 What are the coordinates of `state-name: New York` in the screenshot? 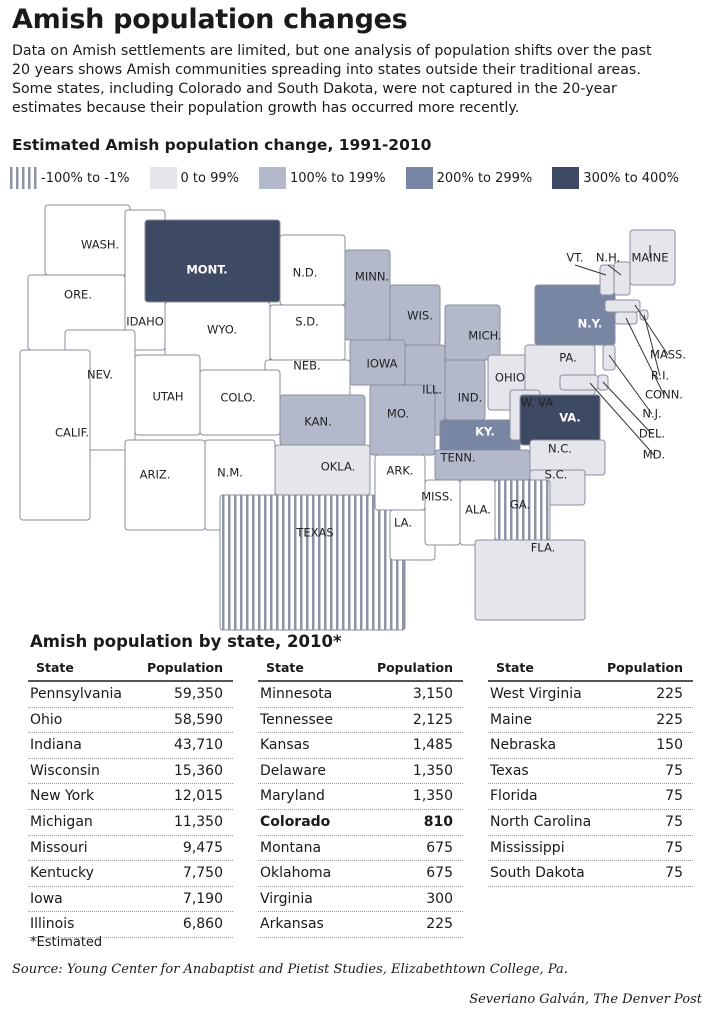 It's located at (62, 796).